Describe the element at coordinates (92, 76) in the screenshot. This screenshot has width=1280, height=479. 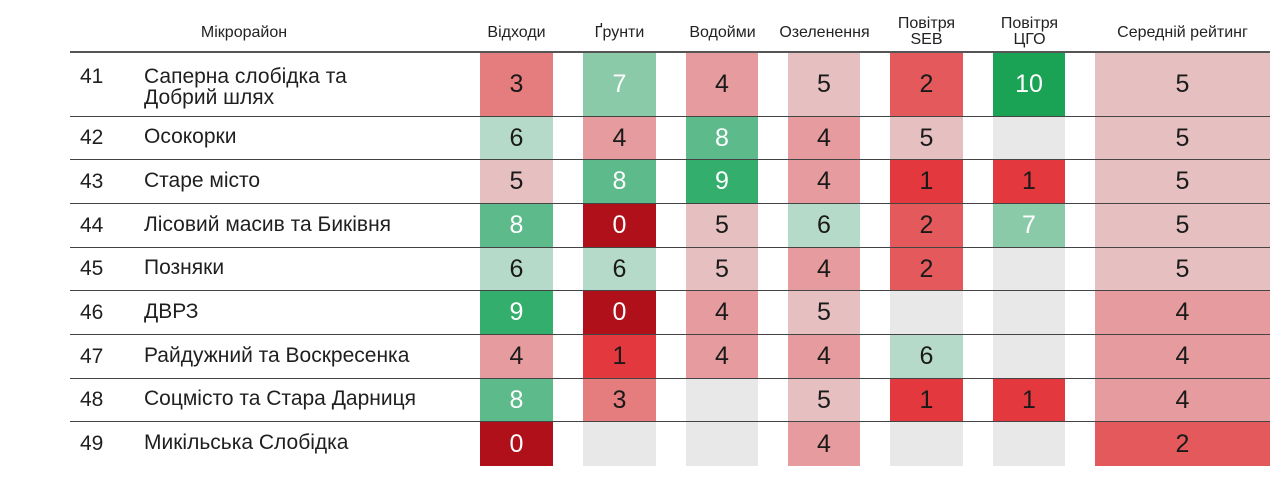
I see `rank-number: 41` at that location.